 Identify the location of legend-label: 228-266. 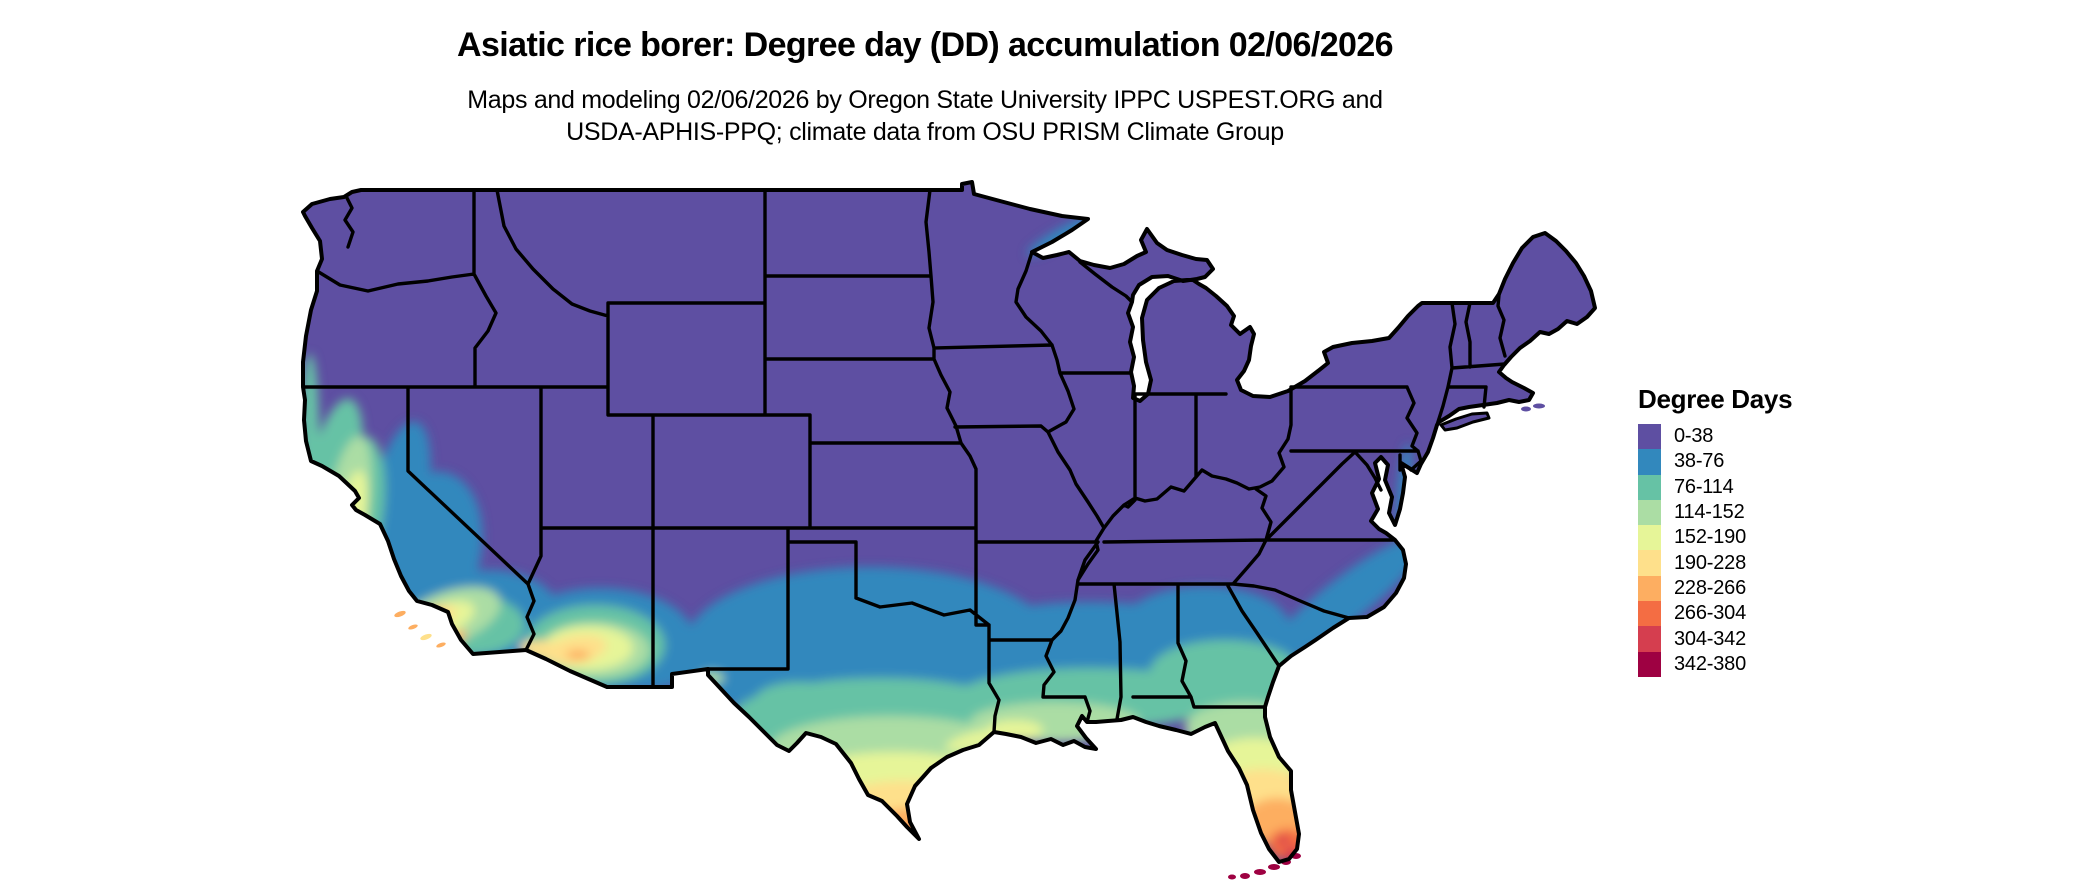
(1710, 587).